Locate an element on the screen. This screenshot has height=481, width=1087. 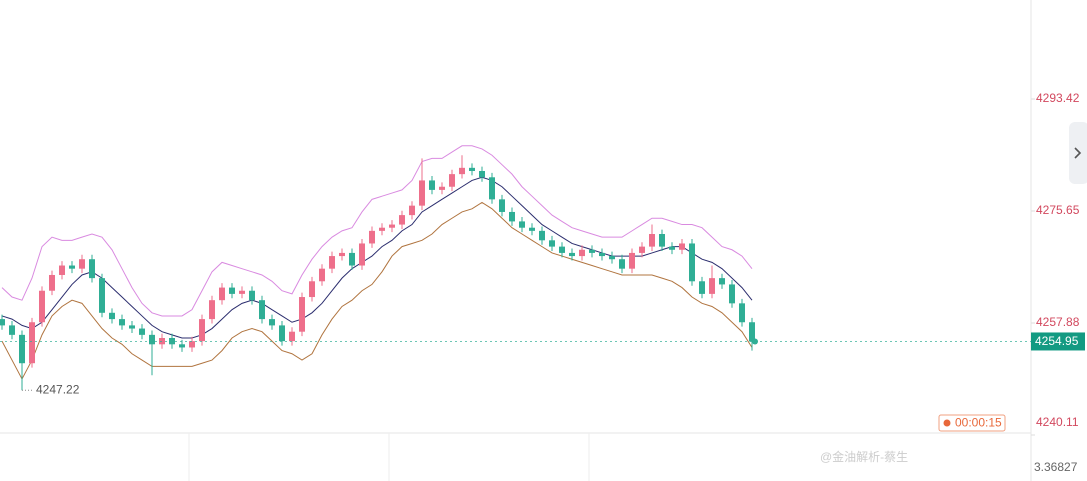
y-tick-label: 4293.42 is located at coordinates (1058, 98).